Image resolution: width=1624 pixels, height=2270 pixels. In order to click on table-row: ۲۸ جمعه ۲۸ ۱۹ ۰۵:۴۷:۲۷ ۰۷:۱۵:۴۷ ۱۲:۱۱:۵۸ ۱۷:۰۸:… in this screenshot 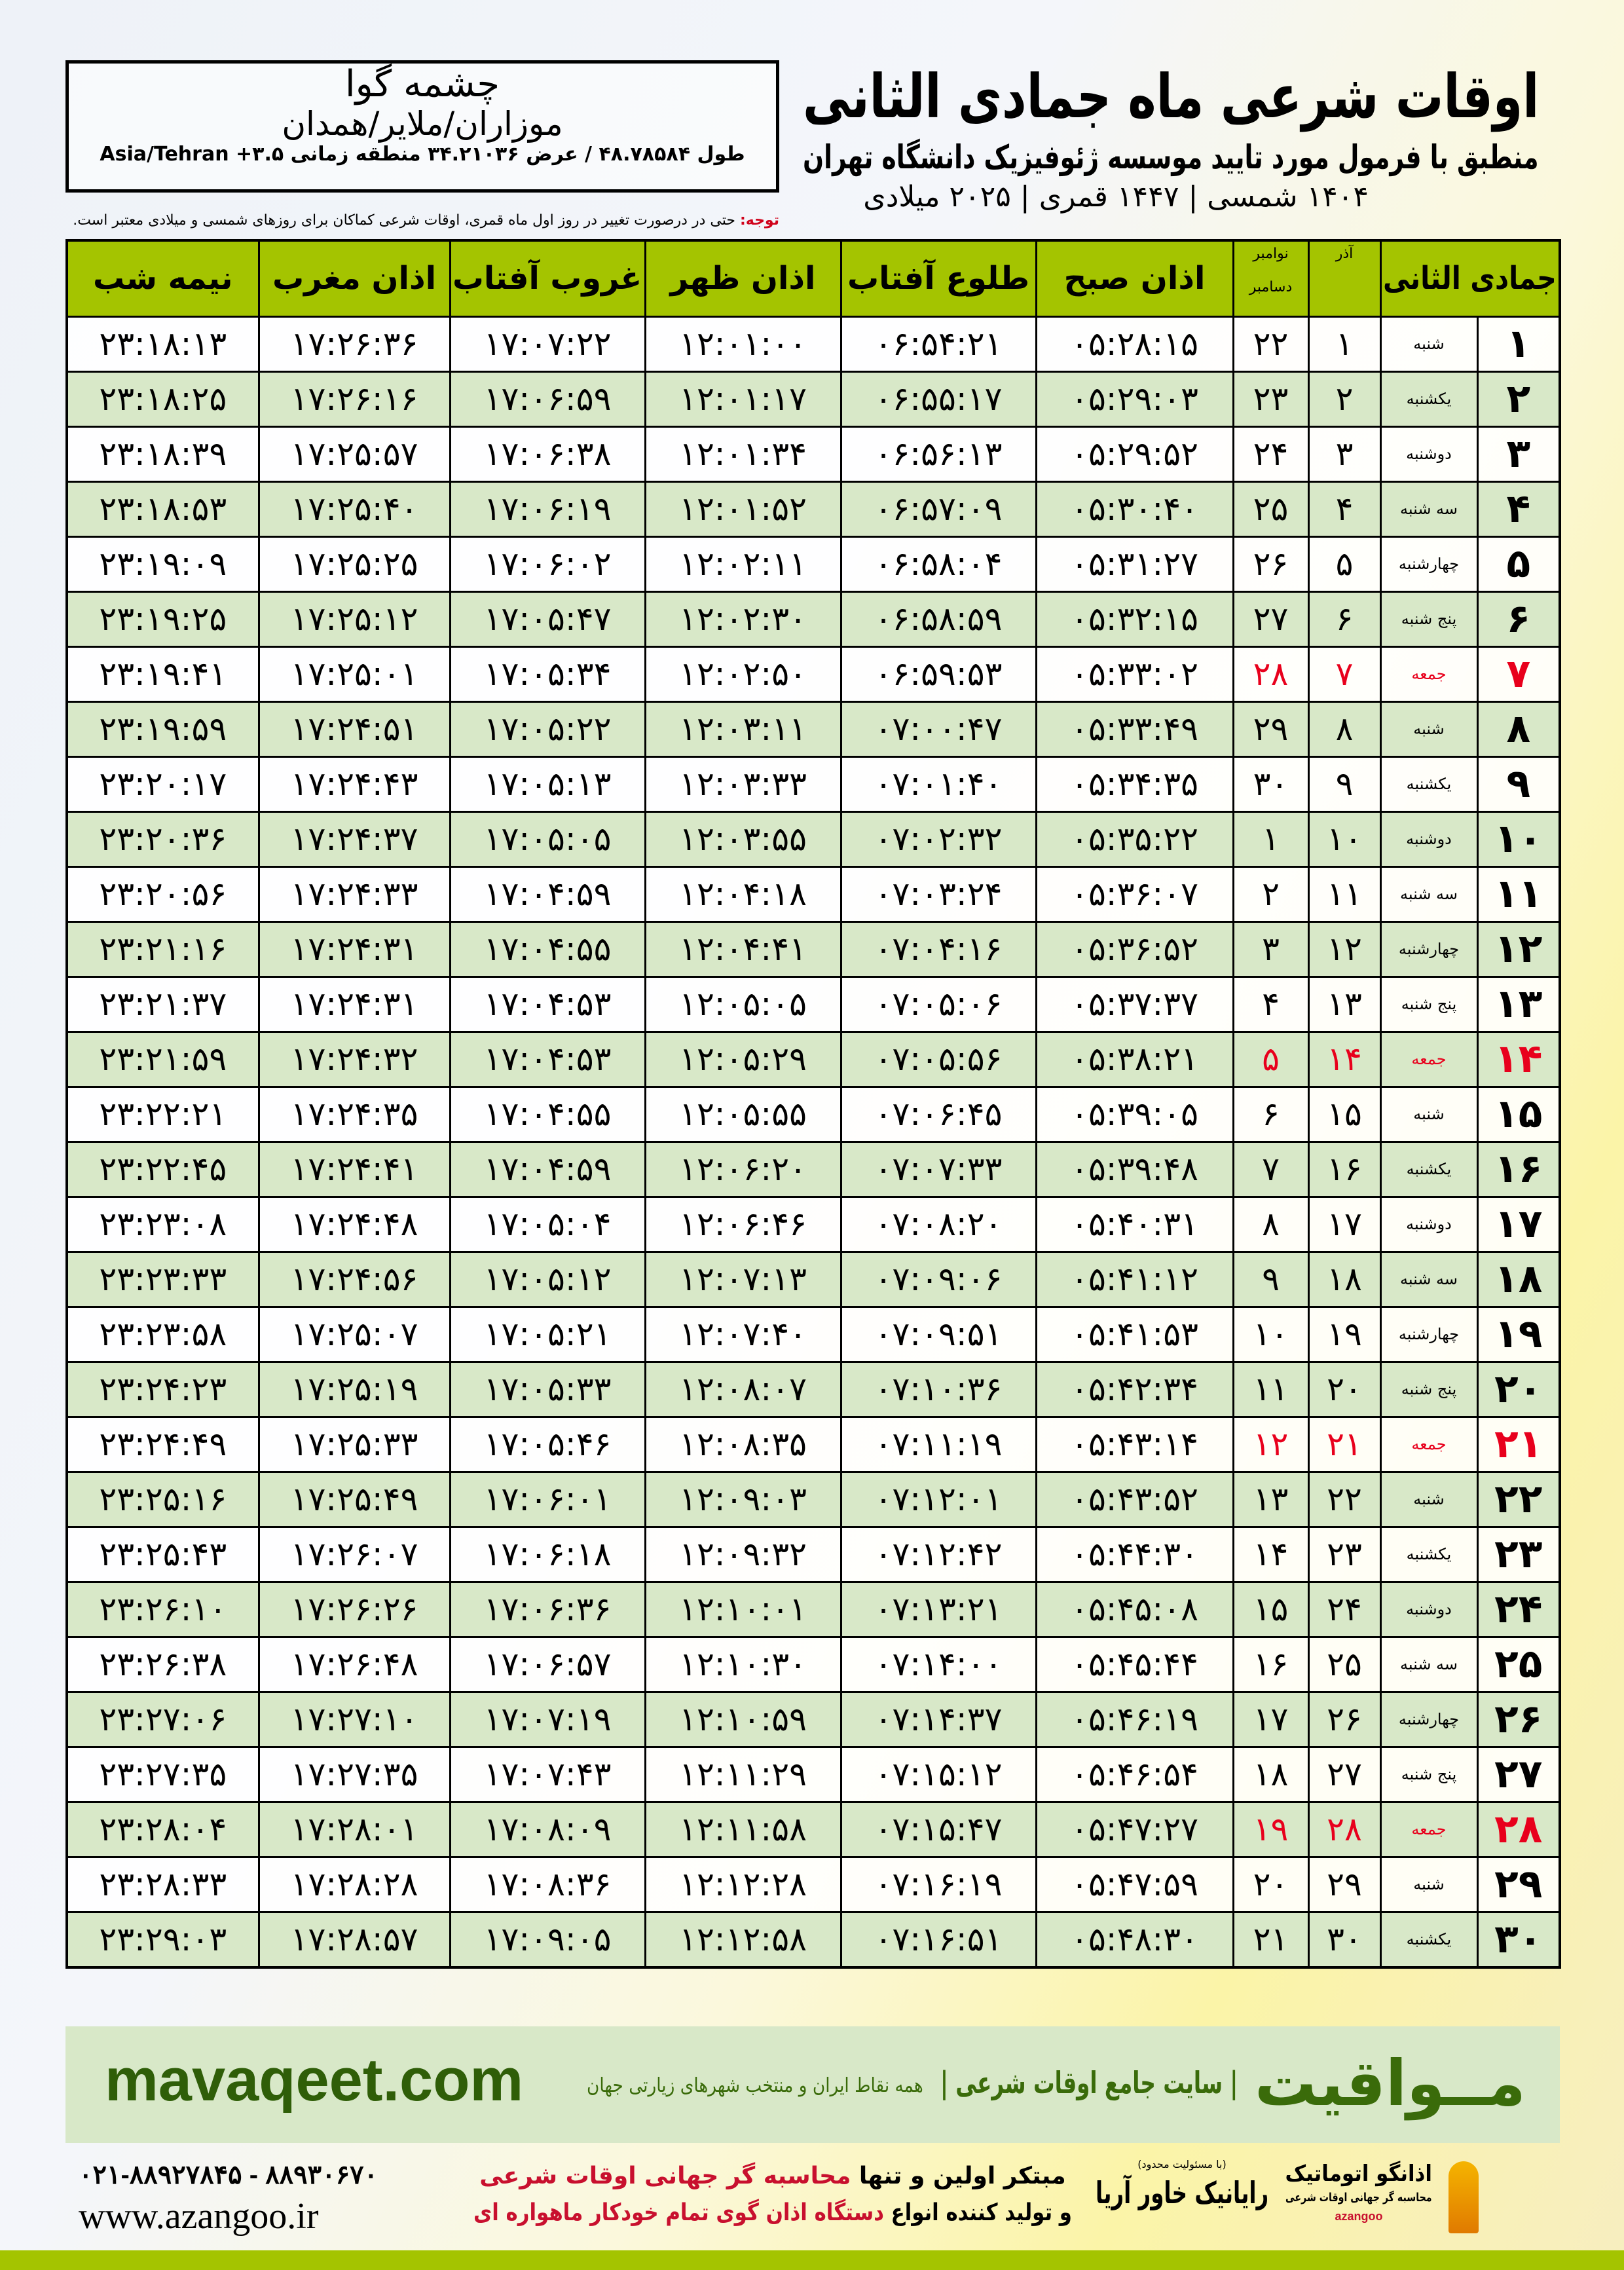, I will do `click(813, 1829)`.